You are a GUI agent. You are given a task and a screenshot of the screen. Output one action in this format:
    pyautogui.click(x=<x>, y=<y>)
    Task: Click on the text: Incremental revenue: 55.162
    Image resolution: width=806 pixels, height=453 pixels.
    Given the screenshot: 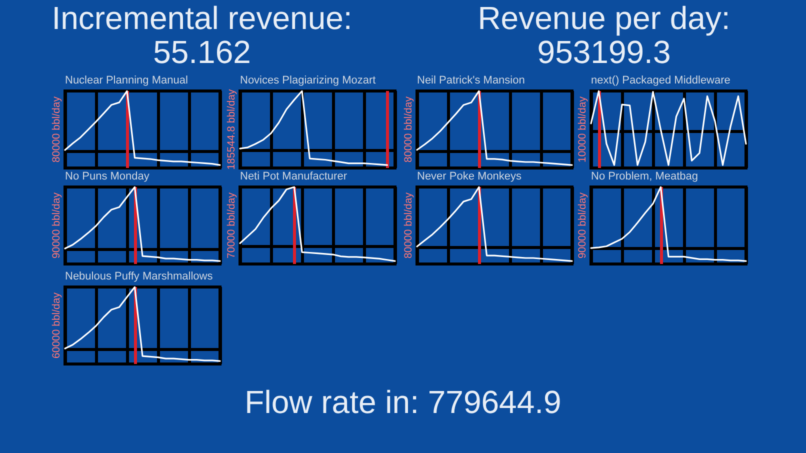 What is the action you would take?
    pyautogui.click(x=202, y=35)
    